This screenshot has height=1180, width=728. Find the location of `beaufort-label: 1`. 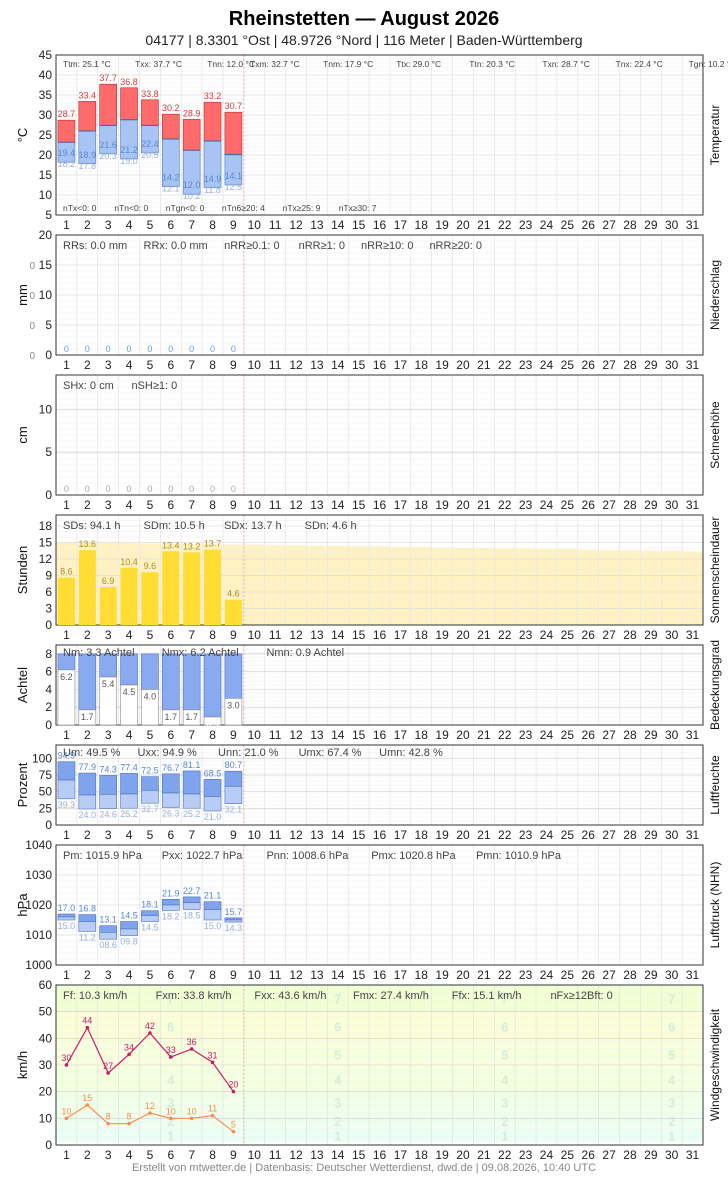

beaufort-label: 1 is located at coordinates (337, 1136).